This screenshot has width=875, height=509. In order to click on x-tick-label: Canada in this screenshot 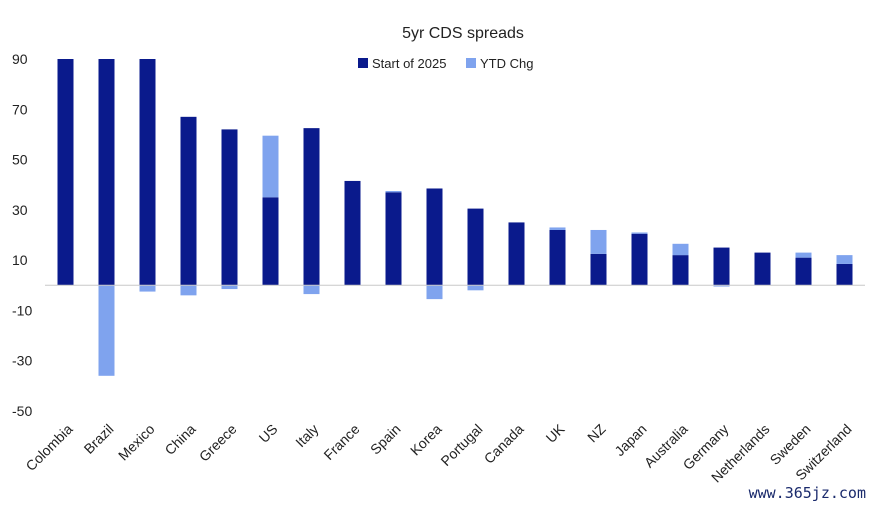, I will do `click(504, 444)`.